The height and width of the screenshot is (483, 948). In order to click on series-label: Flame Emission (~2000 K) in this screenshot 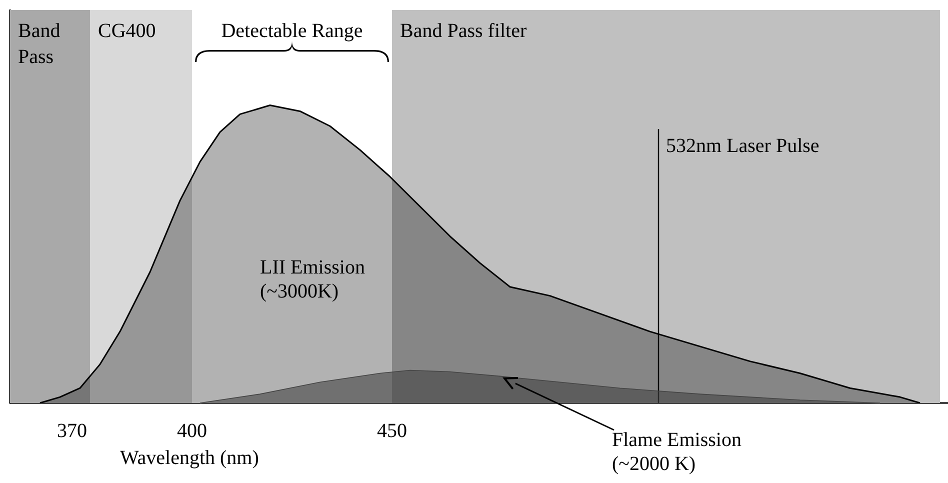, I will do `click(677, 452)`.